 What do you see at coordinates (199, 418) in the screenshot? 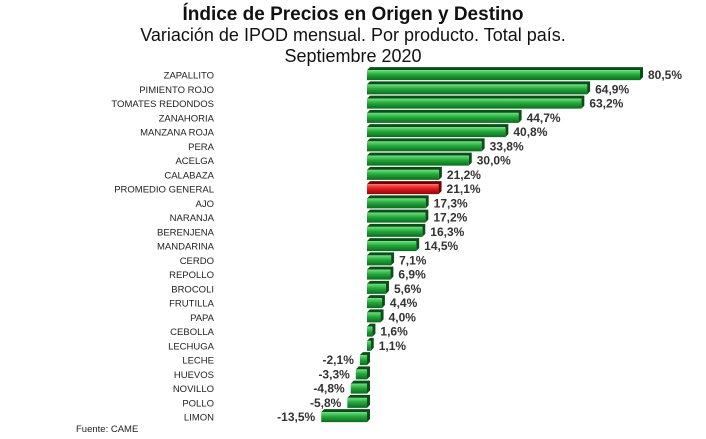
I see `category-label: LIMON` at bounding box center [199, 418].